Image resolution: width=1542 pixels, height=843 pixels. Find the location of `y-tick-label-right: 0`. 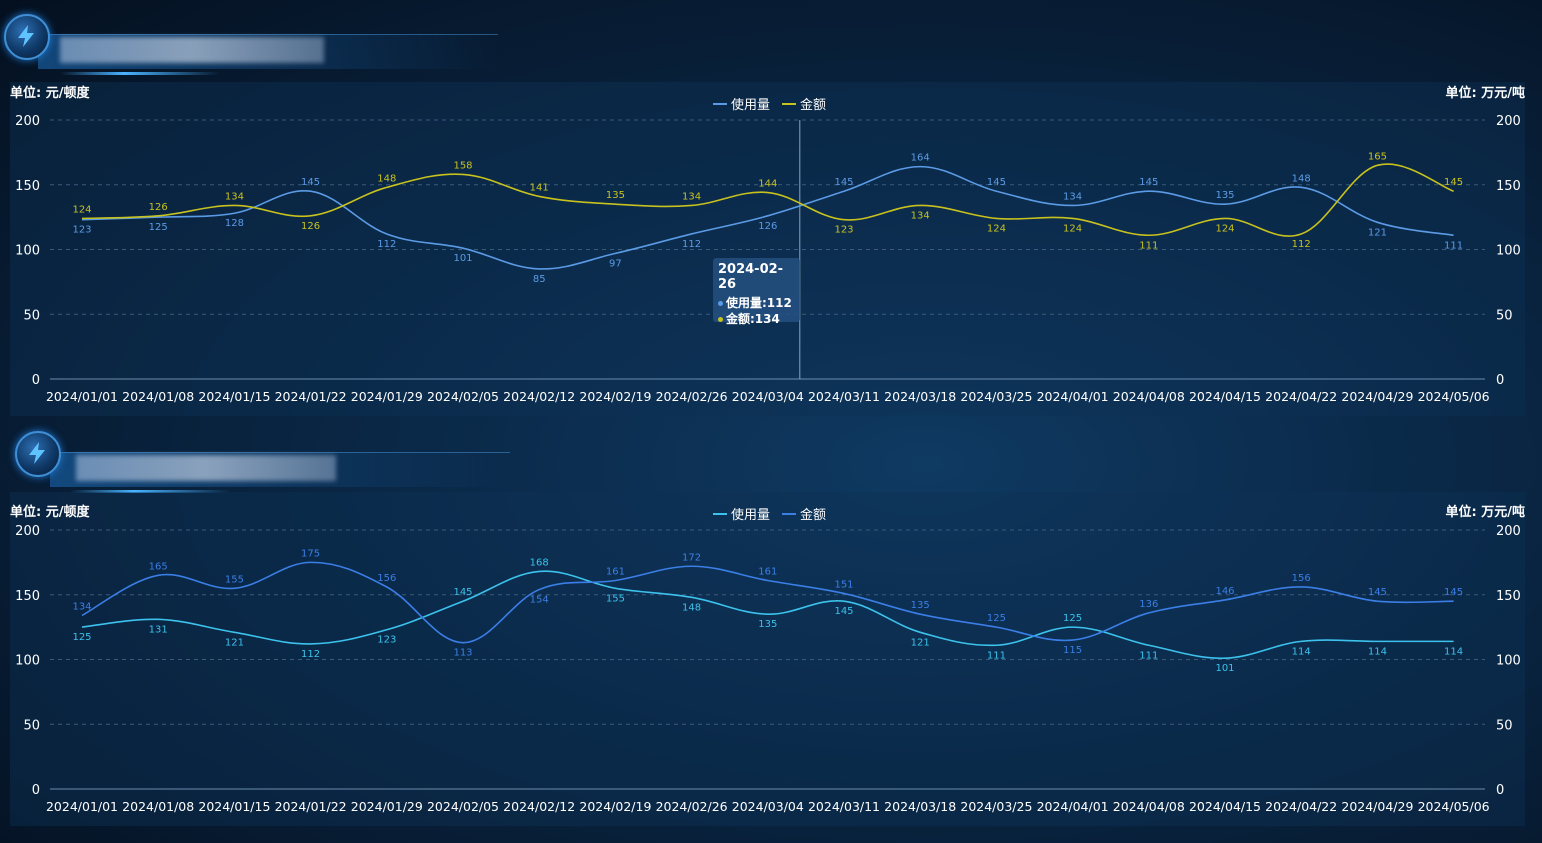

y-tick-label-right: 0 is located at coordinates (1500, 790).